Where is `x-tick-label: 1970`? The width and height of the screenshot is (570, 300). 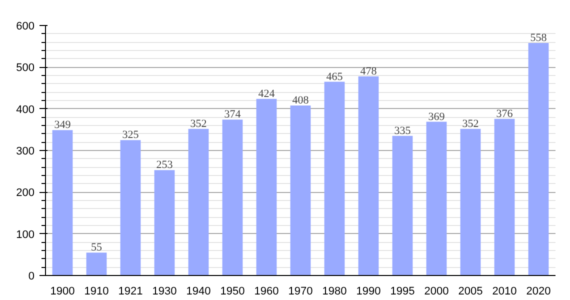
x-tick-label: 1970 is located at coordinates (300, 292).